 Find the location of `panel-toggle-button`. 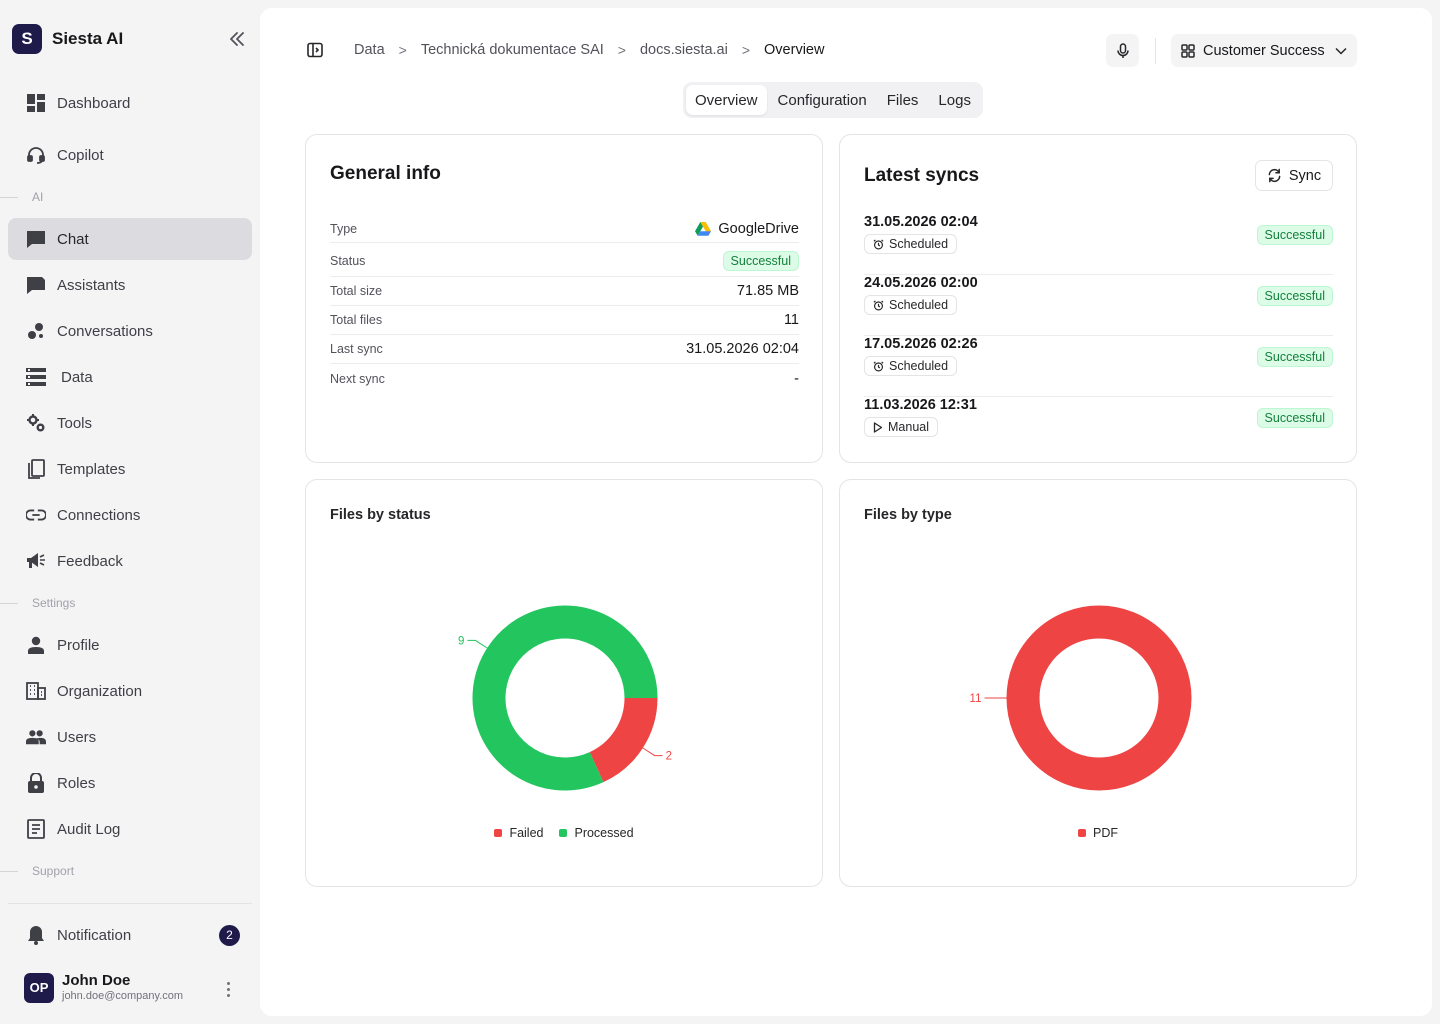

panel-toggle-button is located at coordinates (315, 50).